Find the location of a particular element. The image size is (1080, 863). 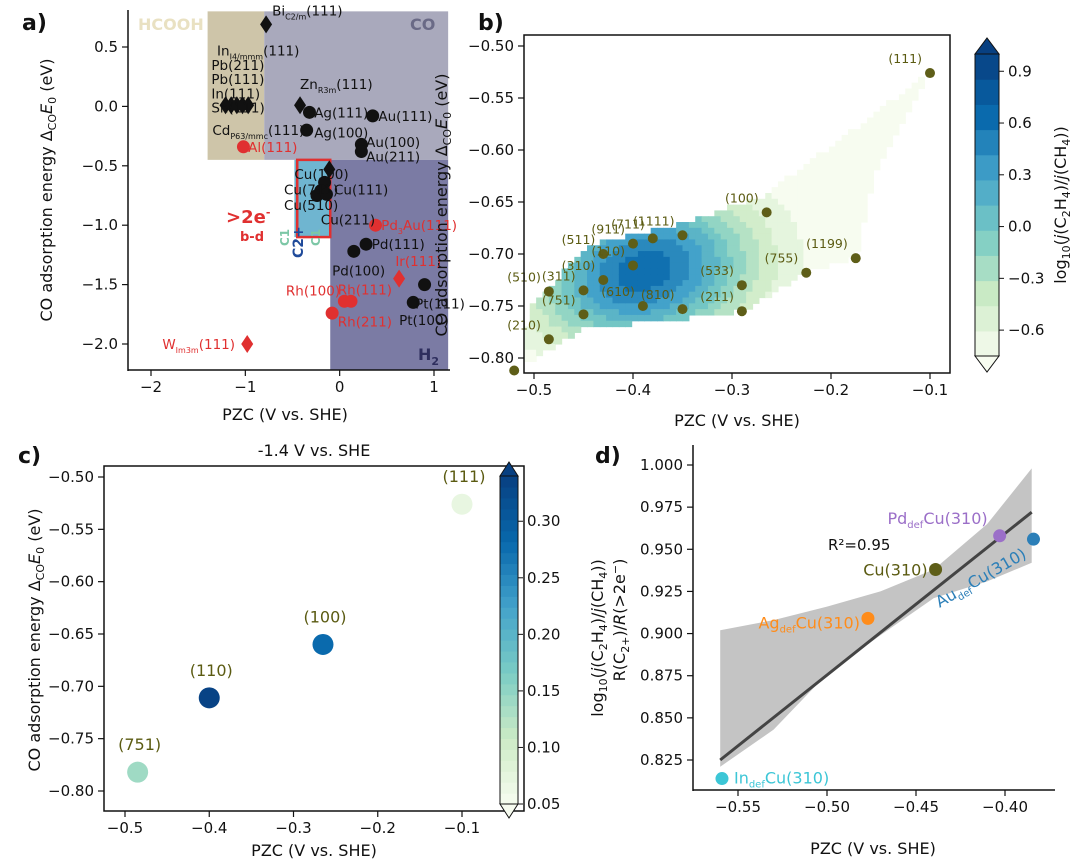

confidence-band is located at coordinates (876, 617).